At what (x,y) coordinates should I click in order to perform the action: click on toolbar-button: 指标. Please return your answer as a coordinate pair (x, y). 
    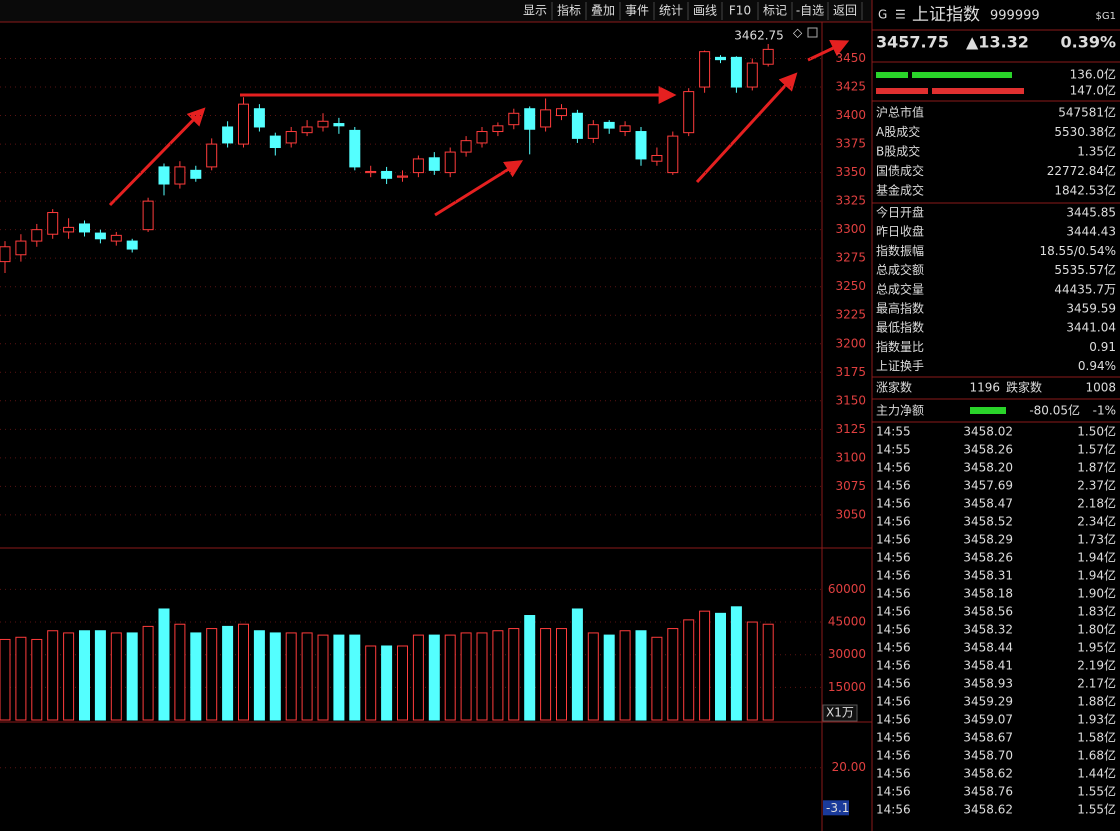
    Looking at the image, I should click on (569, 10).